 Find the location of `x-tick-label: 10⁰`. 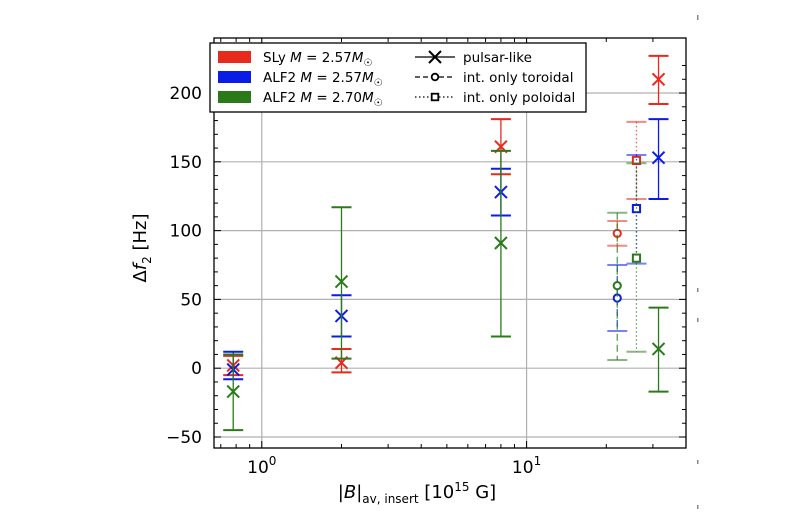

x-tick-label: 10⁰ is located at coordinates (261, 466).